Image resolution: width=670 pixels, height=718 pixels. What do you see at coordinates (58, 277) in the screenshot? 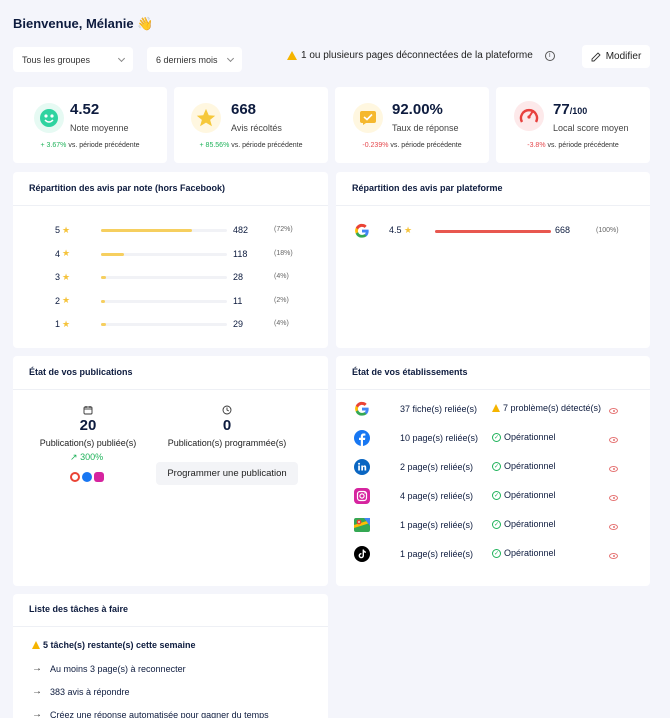
I see `rating-note: 3` at bounding box center [58, 277].